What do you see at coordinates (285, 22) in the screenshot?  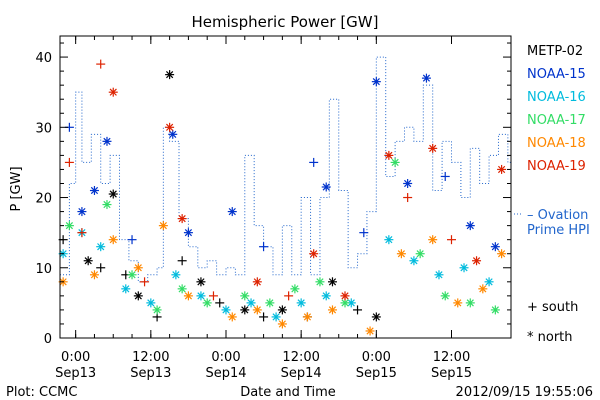 I see `chart-title: Hemispheric Power [GW]` at bounding box center [285, 22].